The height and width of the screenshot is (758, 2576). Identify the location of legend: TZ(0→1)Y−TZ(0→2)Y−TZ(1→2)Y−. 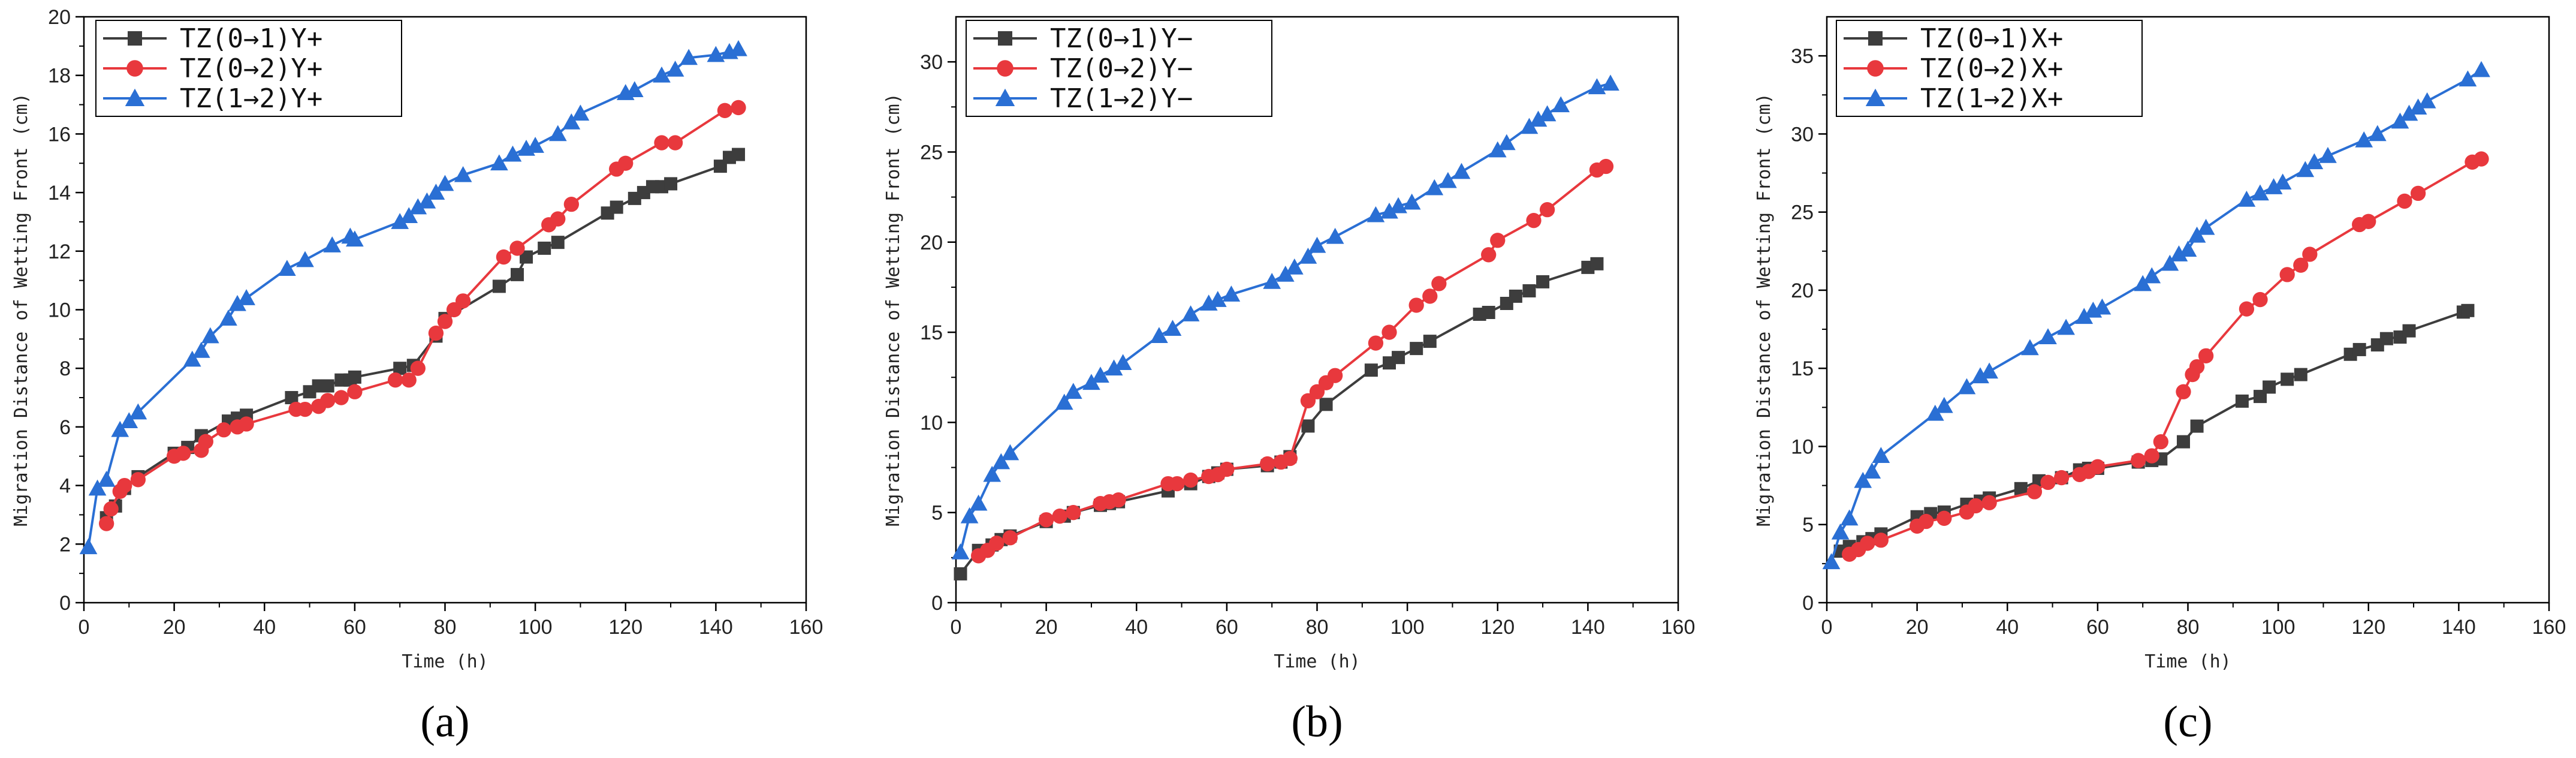
(1119, 68).